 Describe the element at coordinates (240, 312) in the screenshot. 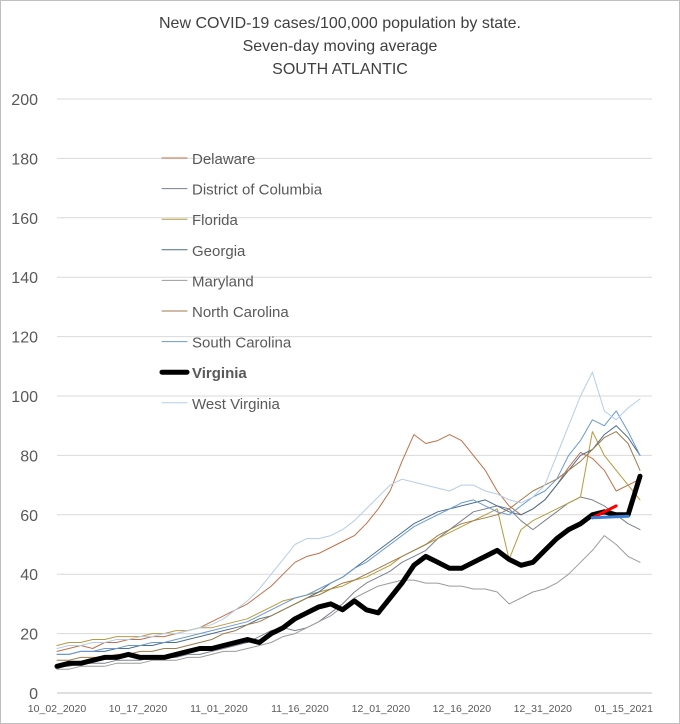

I see `legend-label: North Carolina` at that location.